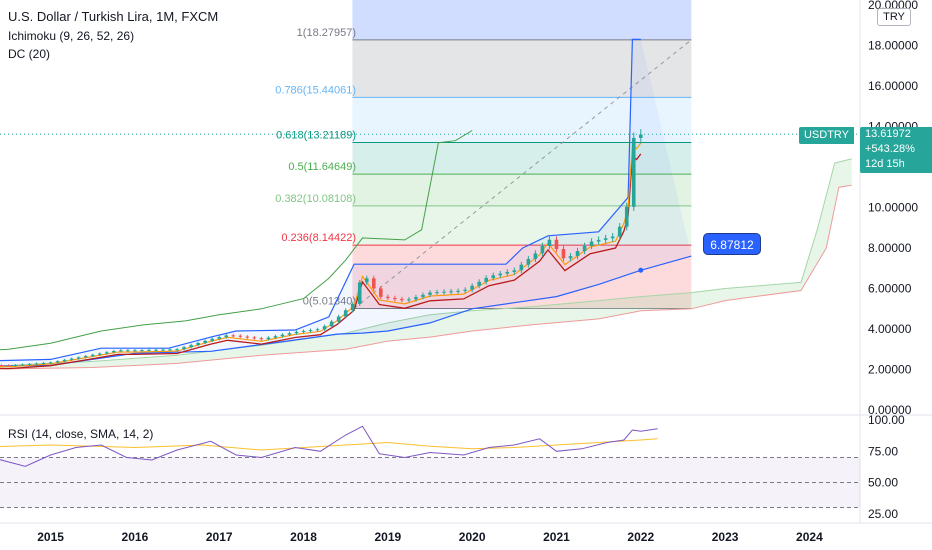 Image resolution: width=932 pixels, height=550 pixels. Describe the element at coordinates (315, 90) in the screenshot. I see `fib-level-label: 0.786(15.44061)` at that location.